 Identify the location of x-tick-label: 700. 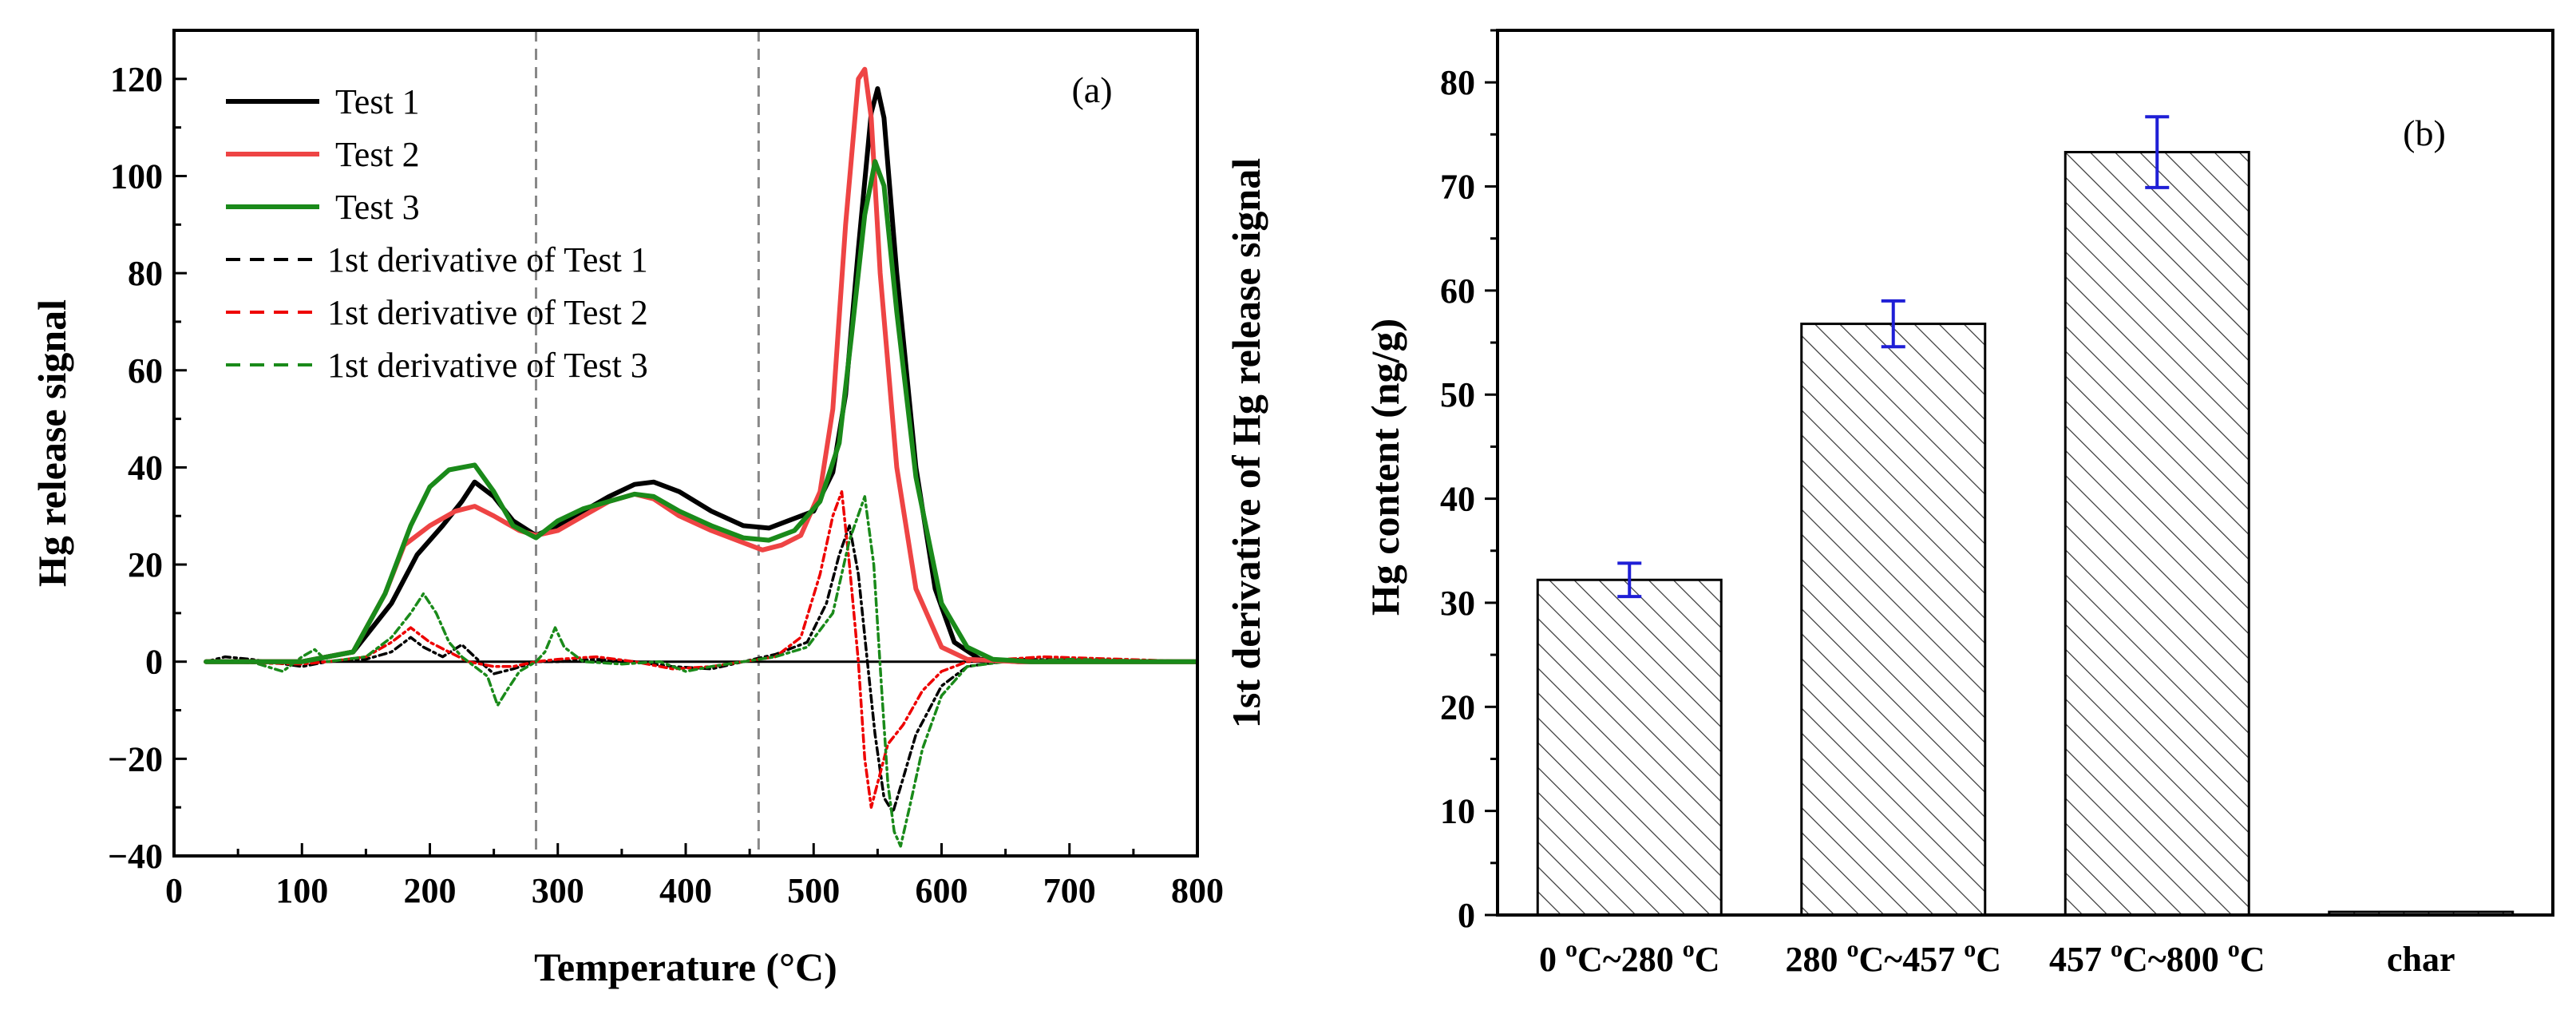
(1069, 890).